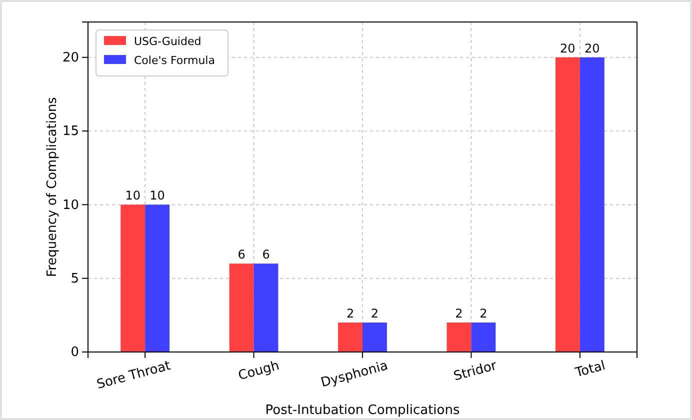  What do you see at coordinates (74, 352) in the screenshot?
I see `y-tick-label: 0` at bounding box center [74, 352].